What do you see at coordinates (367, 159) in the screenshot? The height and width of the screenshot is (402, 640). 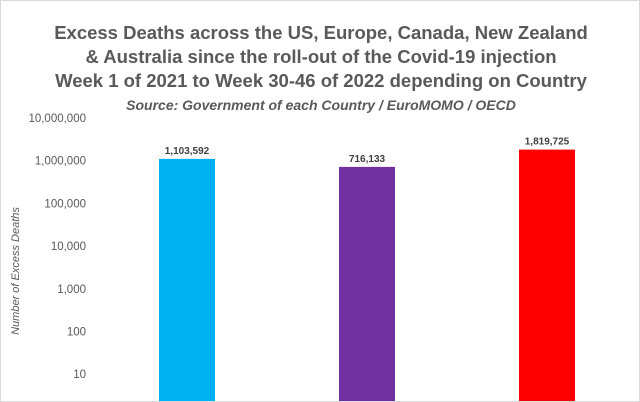 I see `bar-value-label: 716,133` at bounding box center [367, 159].